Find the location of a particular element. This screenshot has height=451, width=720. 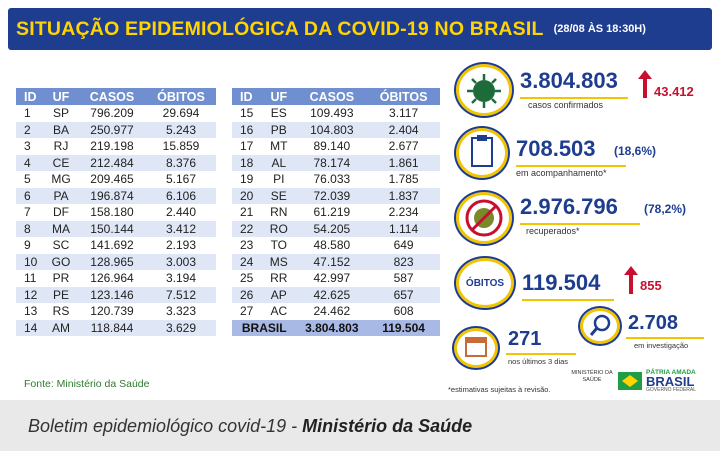

col-header-casos: CASOS is located at coordinates (332, 96).